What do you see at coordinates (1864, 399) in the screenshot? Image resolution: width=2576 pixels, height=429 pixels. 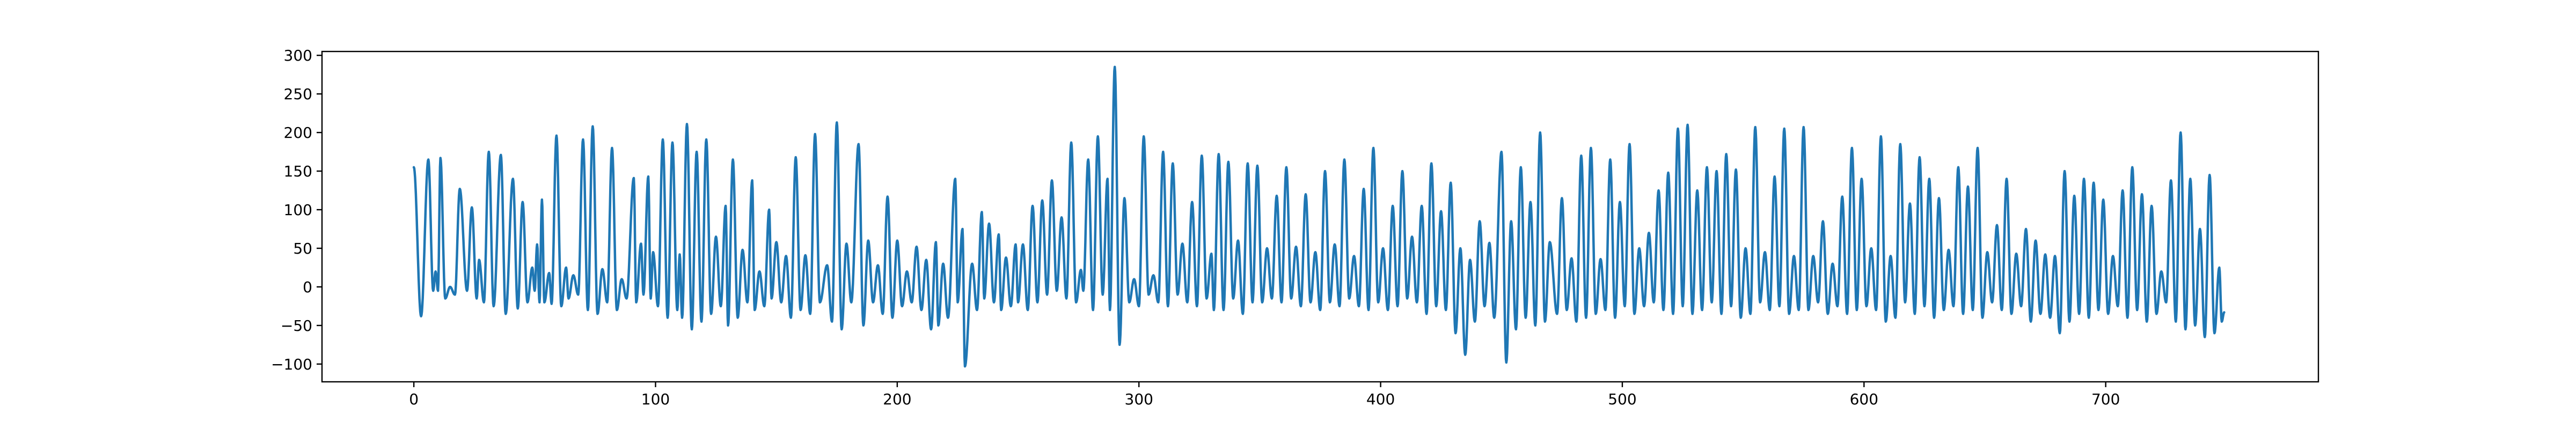 I see `x-tick-label: 600` at bounding box center [1864, 399].